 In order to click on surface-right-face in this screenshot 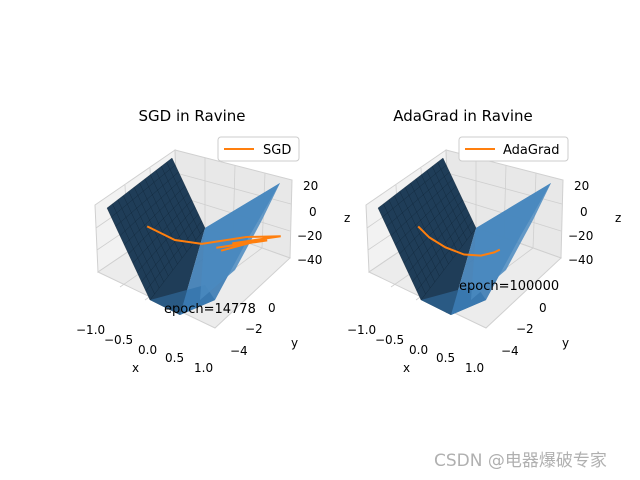, I will do `click(511, 241)`.